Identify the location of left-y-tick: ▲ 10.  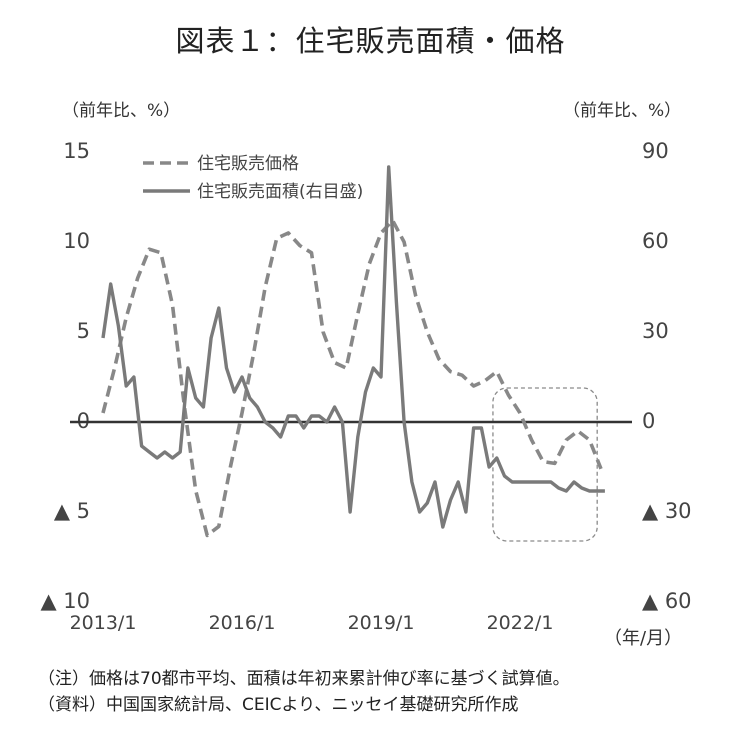
(65, 601).